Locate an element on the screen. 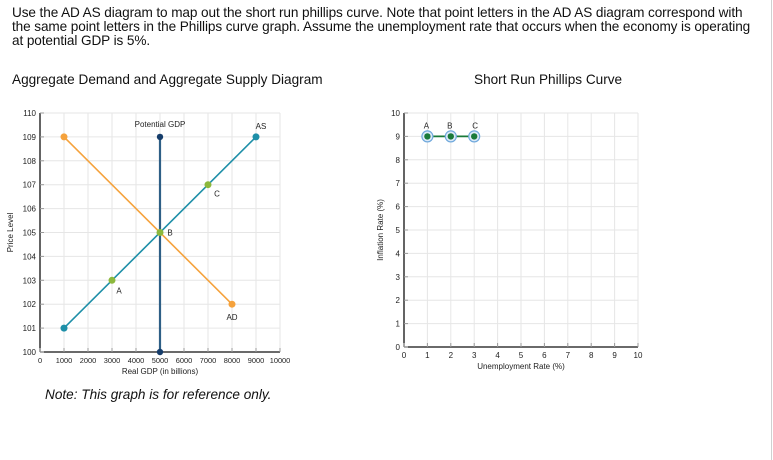 This screenshot has width=773, height=460. x-axis-title: Real GDP (in billions) is located at coordinates (160, 371).